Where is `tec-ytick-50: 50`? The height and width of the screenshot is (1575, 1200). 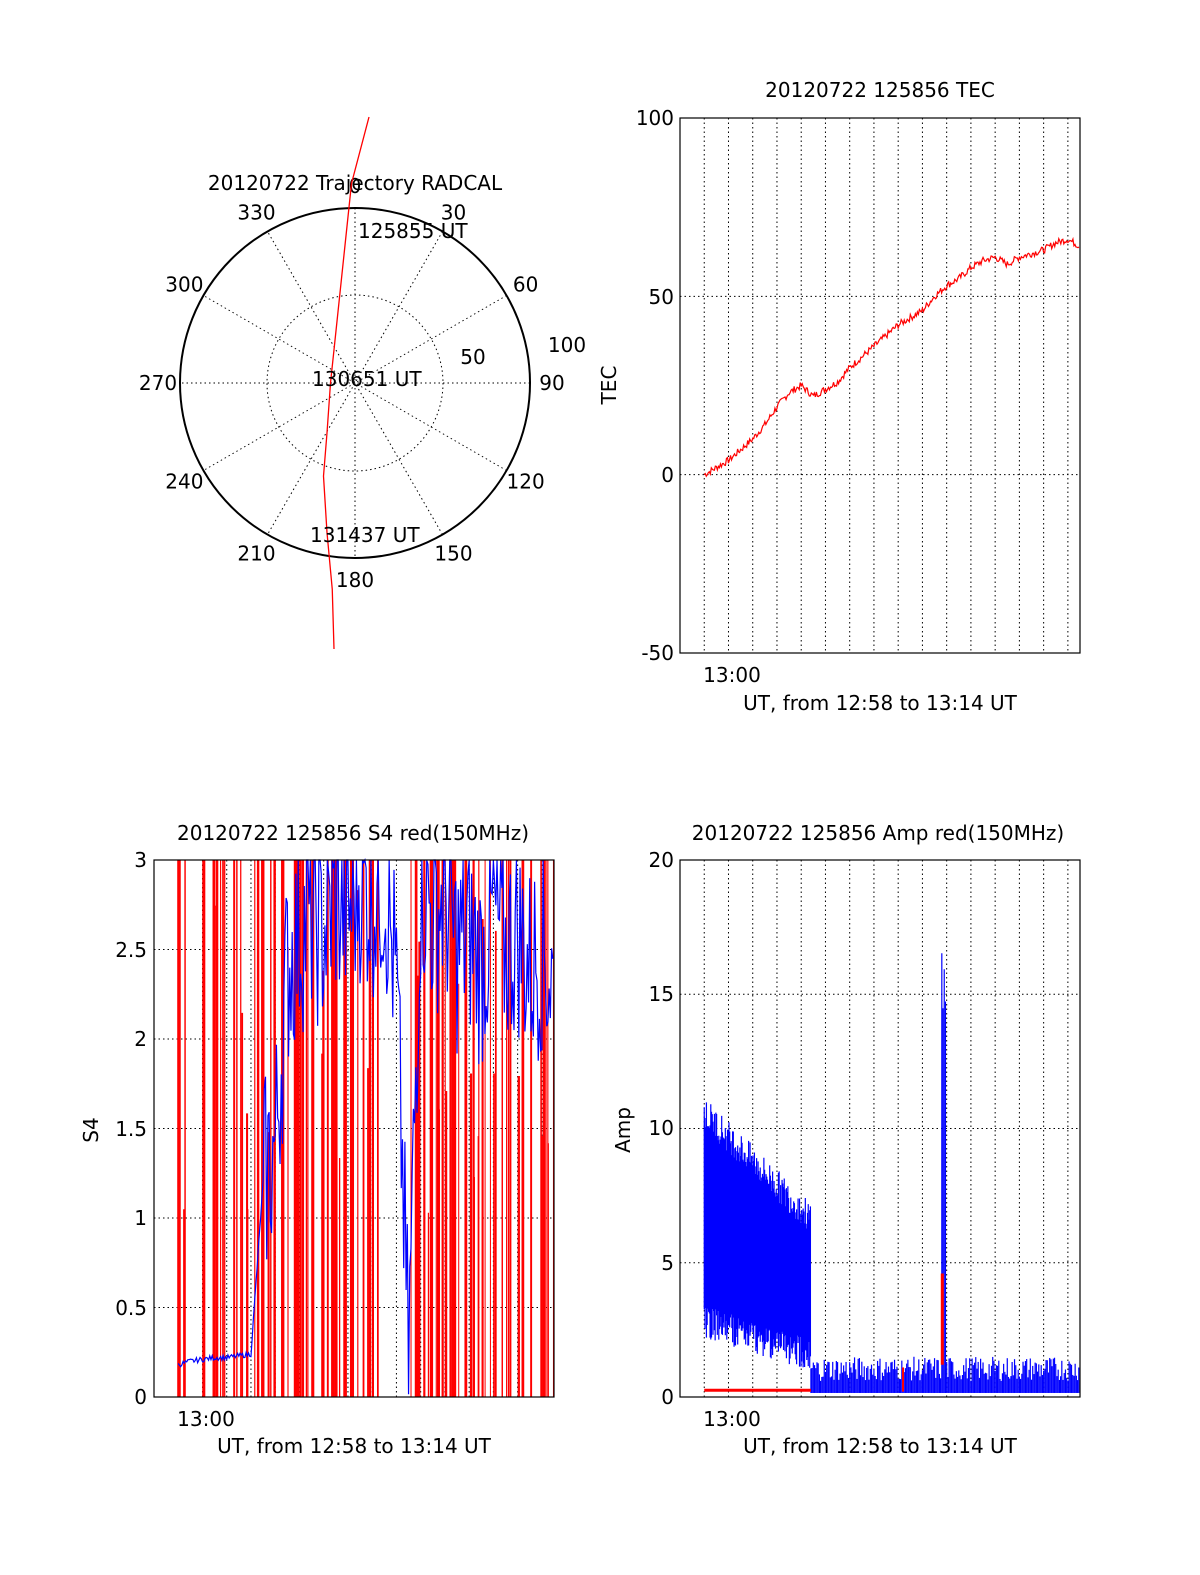 tec-ytick-50: 50 is located at coordinates (661, 297).